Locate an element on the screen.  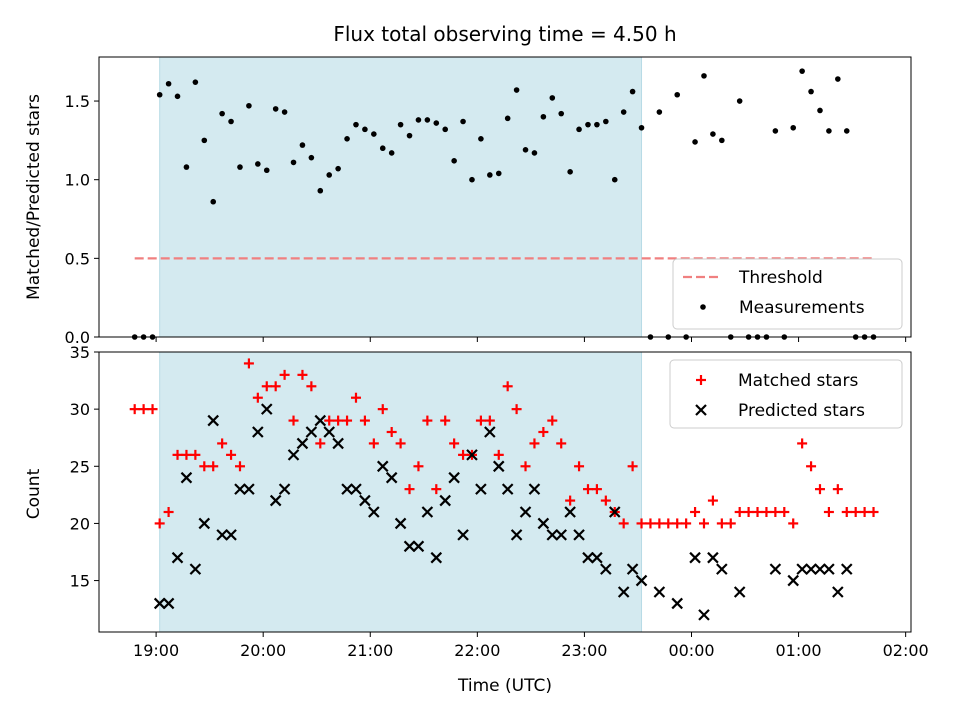
y-tick-label: 20 is located at coordinates (80, 523).